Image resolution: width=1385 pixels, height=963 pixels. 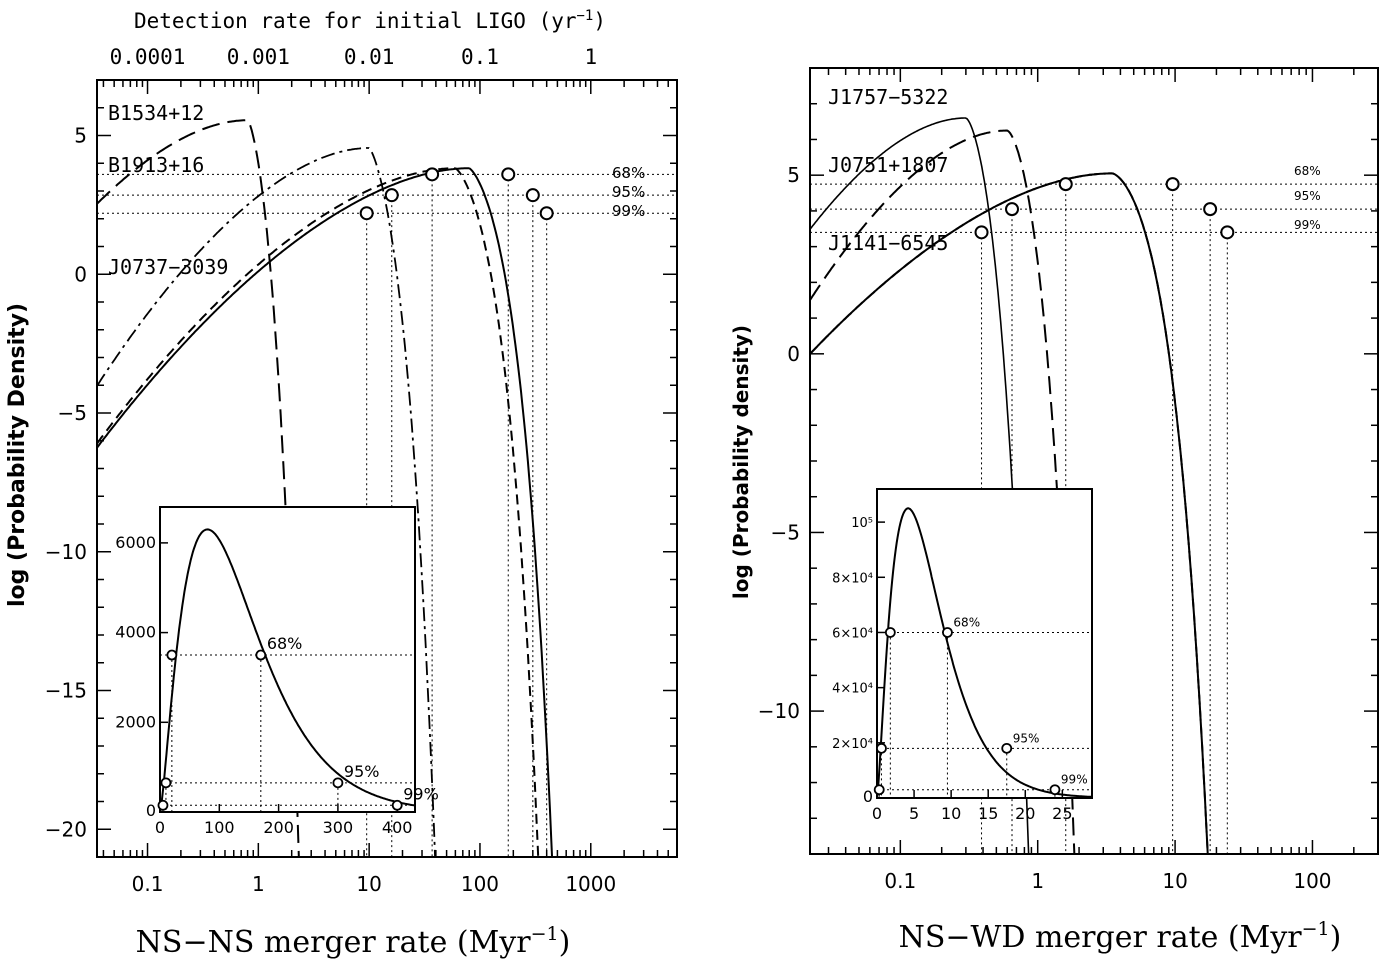 What do you see at coordinates (741, 462) in the screenshot?
I see `ns-wd-y-axis-label: log (Probability density)` at bounding box center [741, 462].